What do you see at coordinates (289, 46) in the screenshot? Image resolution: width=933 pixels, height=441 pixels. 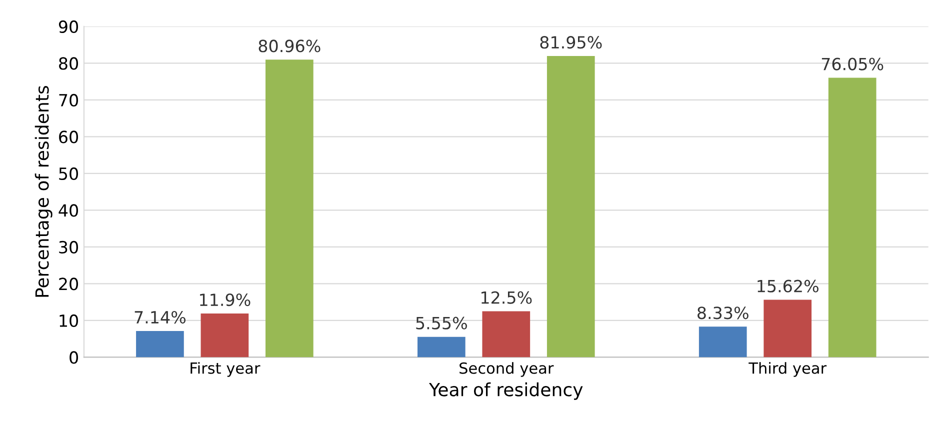 I see `data-label: 80.96%` at bounding box center [289, 46].